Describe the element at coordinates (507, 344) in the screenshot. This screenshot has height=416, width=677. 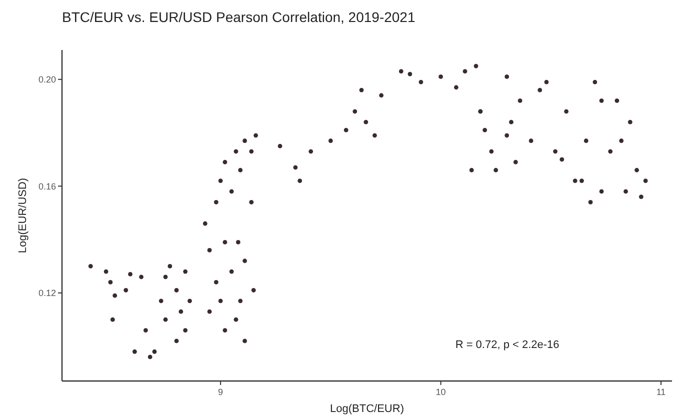
I see `annotation: R = 0.72, p < 2.2e-16` at that location.